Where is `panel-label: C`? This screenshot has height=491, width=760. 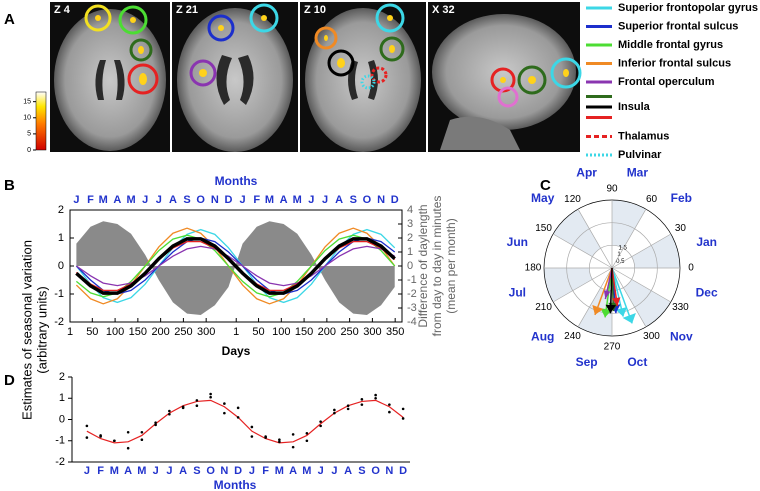 panel-label: C is located at coordinates (545, 185).